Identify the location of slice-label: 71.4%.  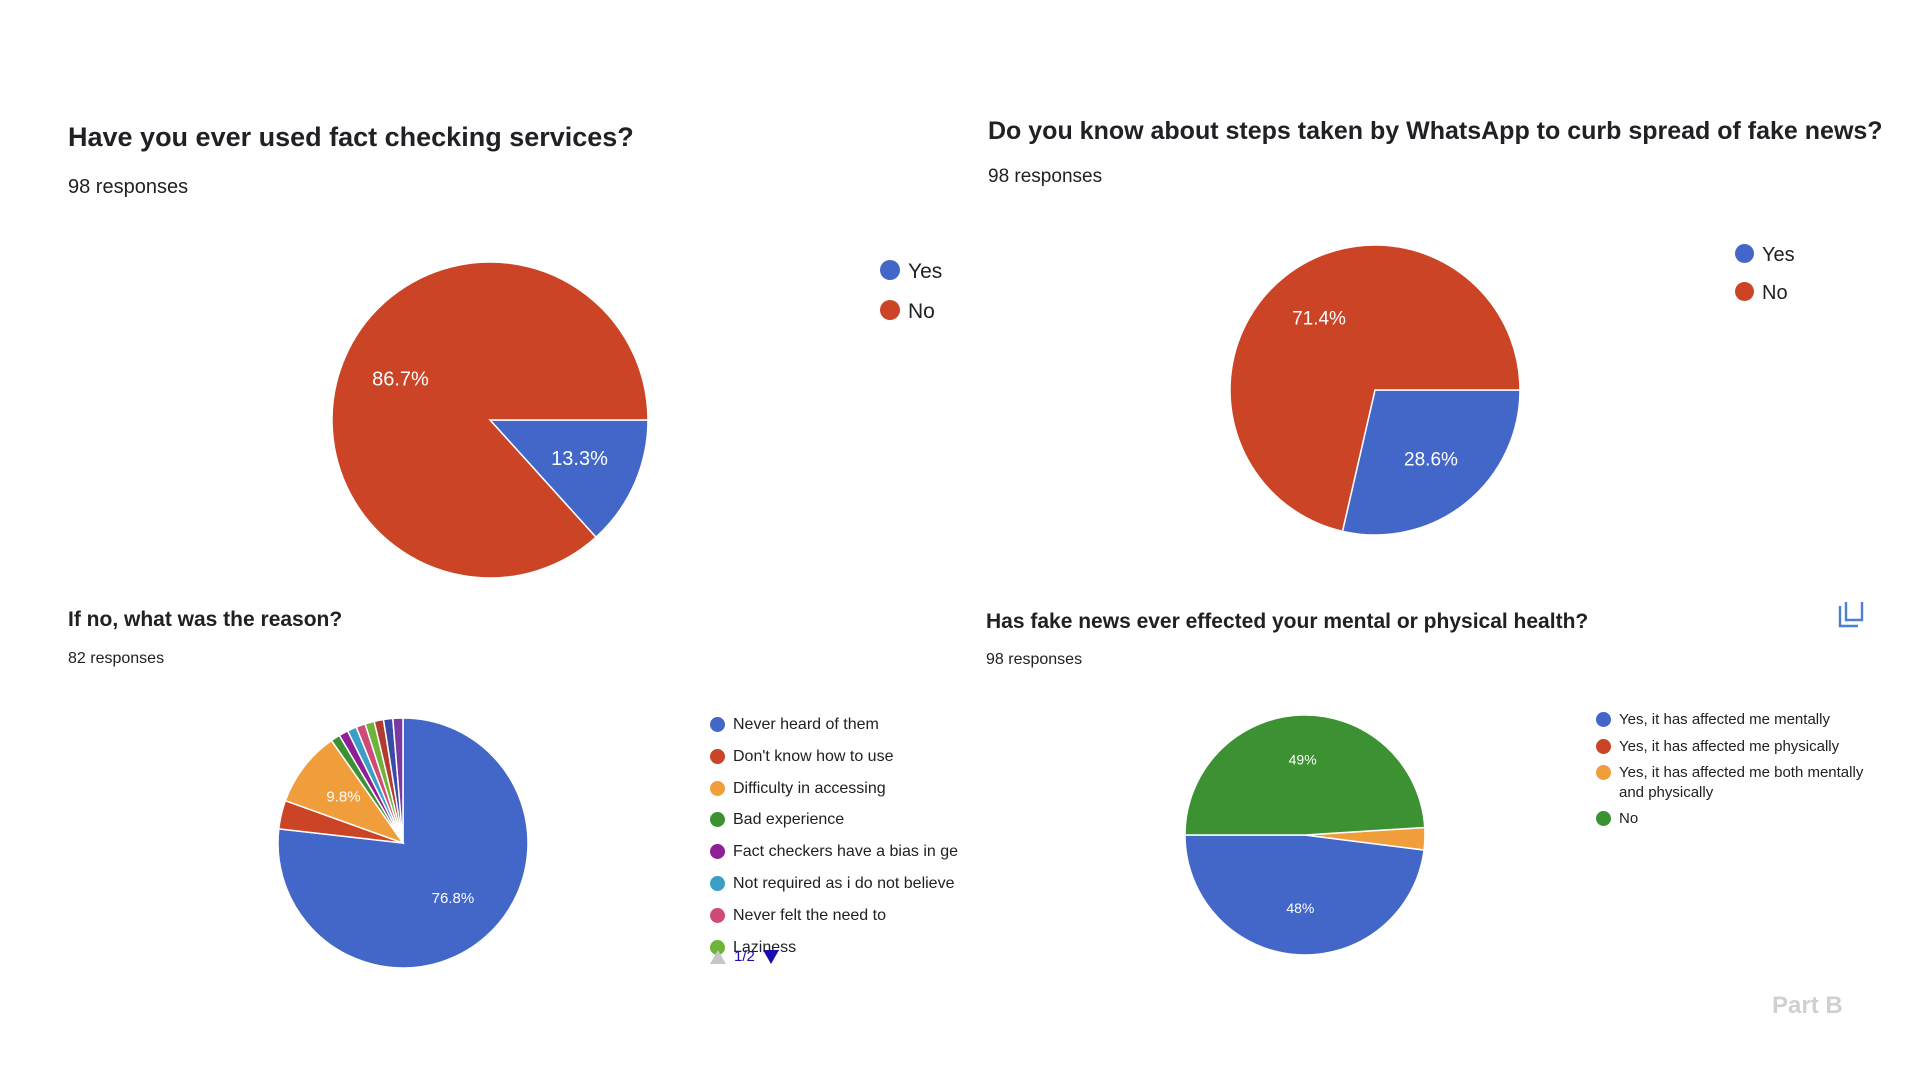
(1319, 319).